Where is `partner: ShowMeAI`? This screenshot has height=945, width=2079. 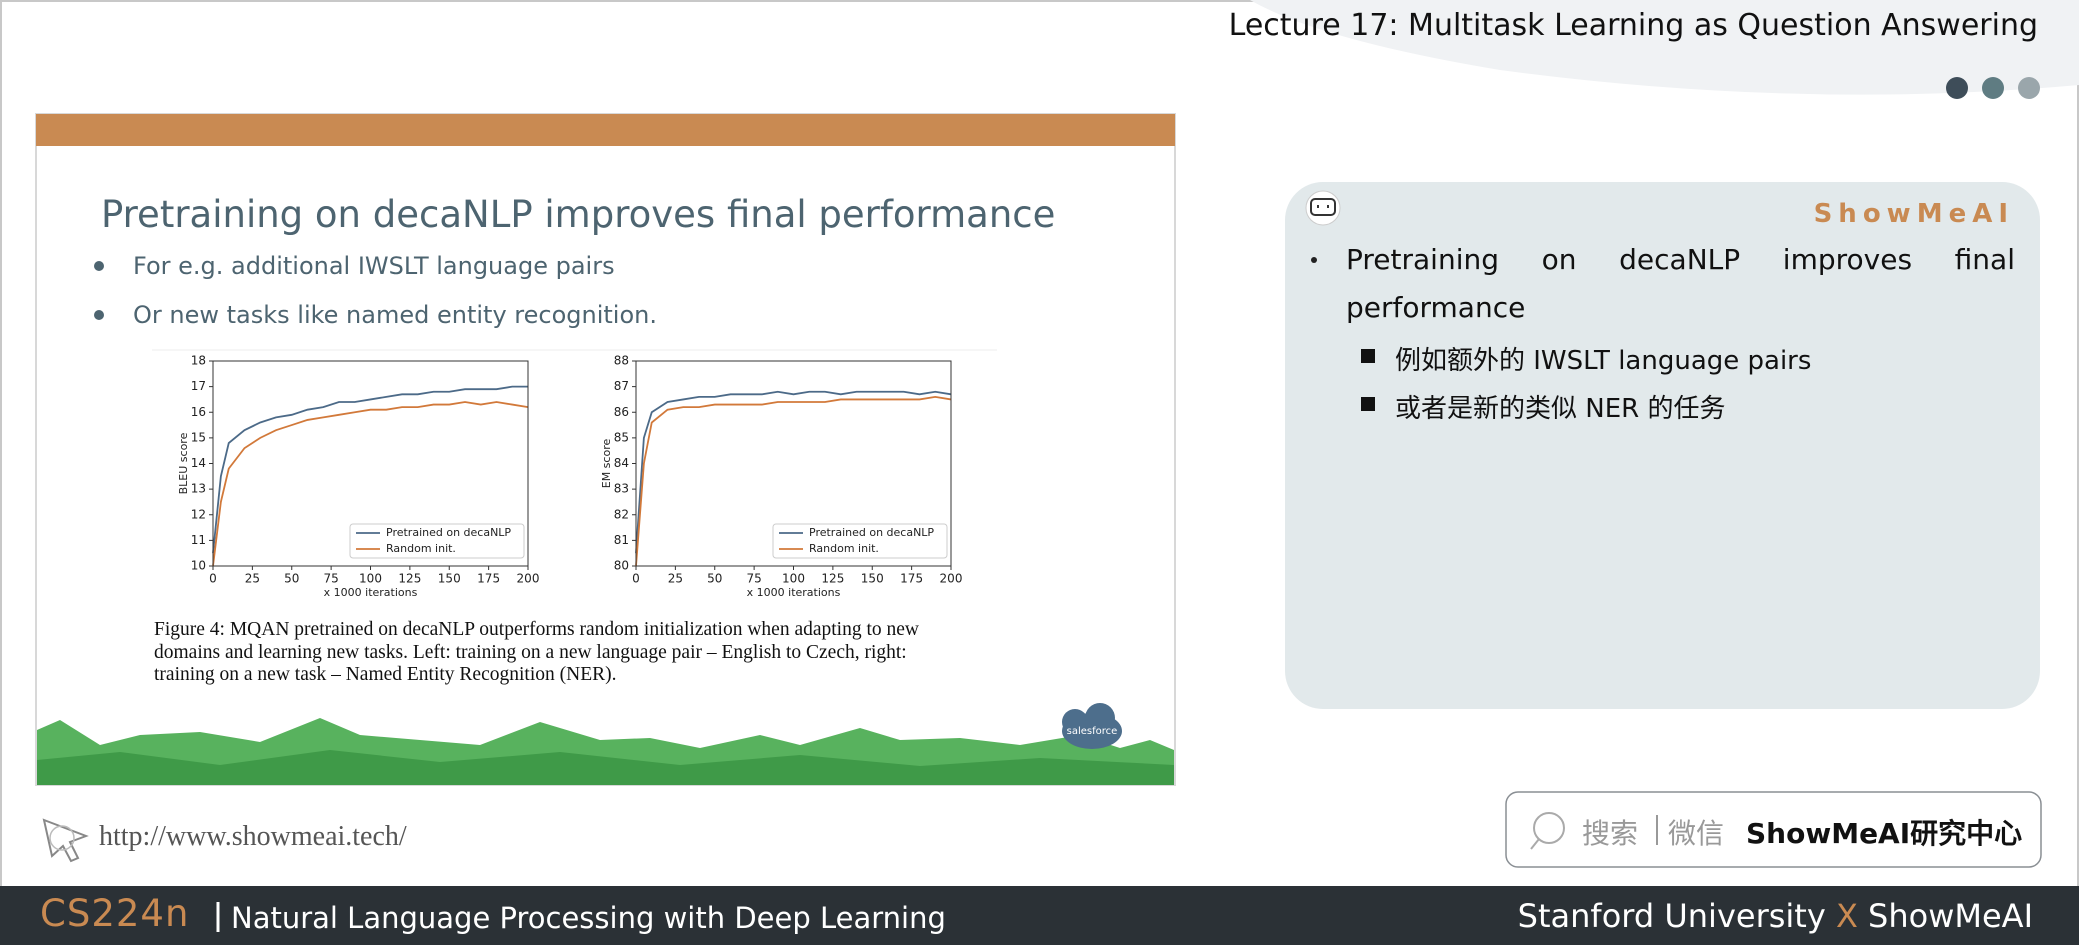
partner: ShowMeAI is located at coordinates (1950, 916).